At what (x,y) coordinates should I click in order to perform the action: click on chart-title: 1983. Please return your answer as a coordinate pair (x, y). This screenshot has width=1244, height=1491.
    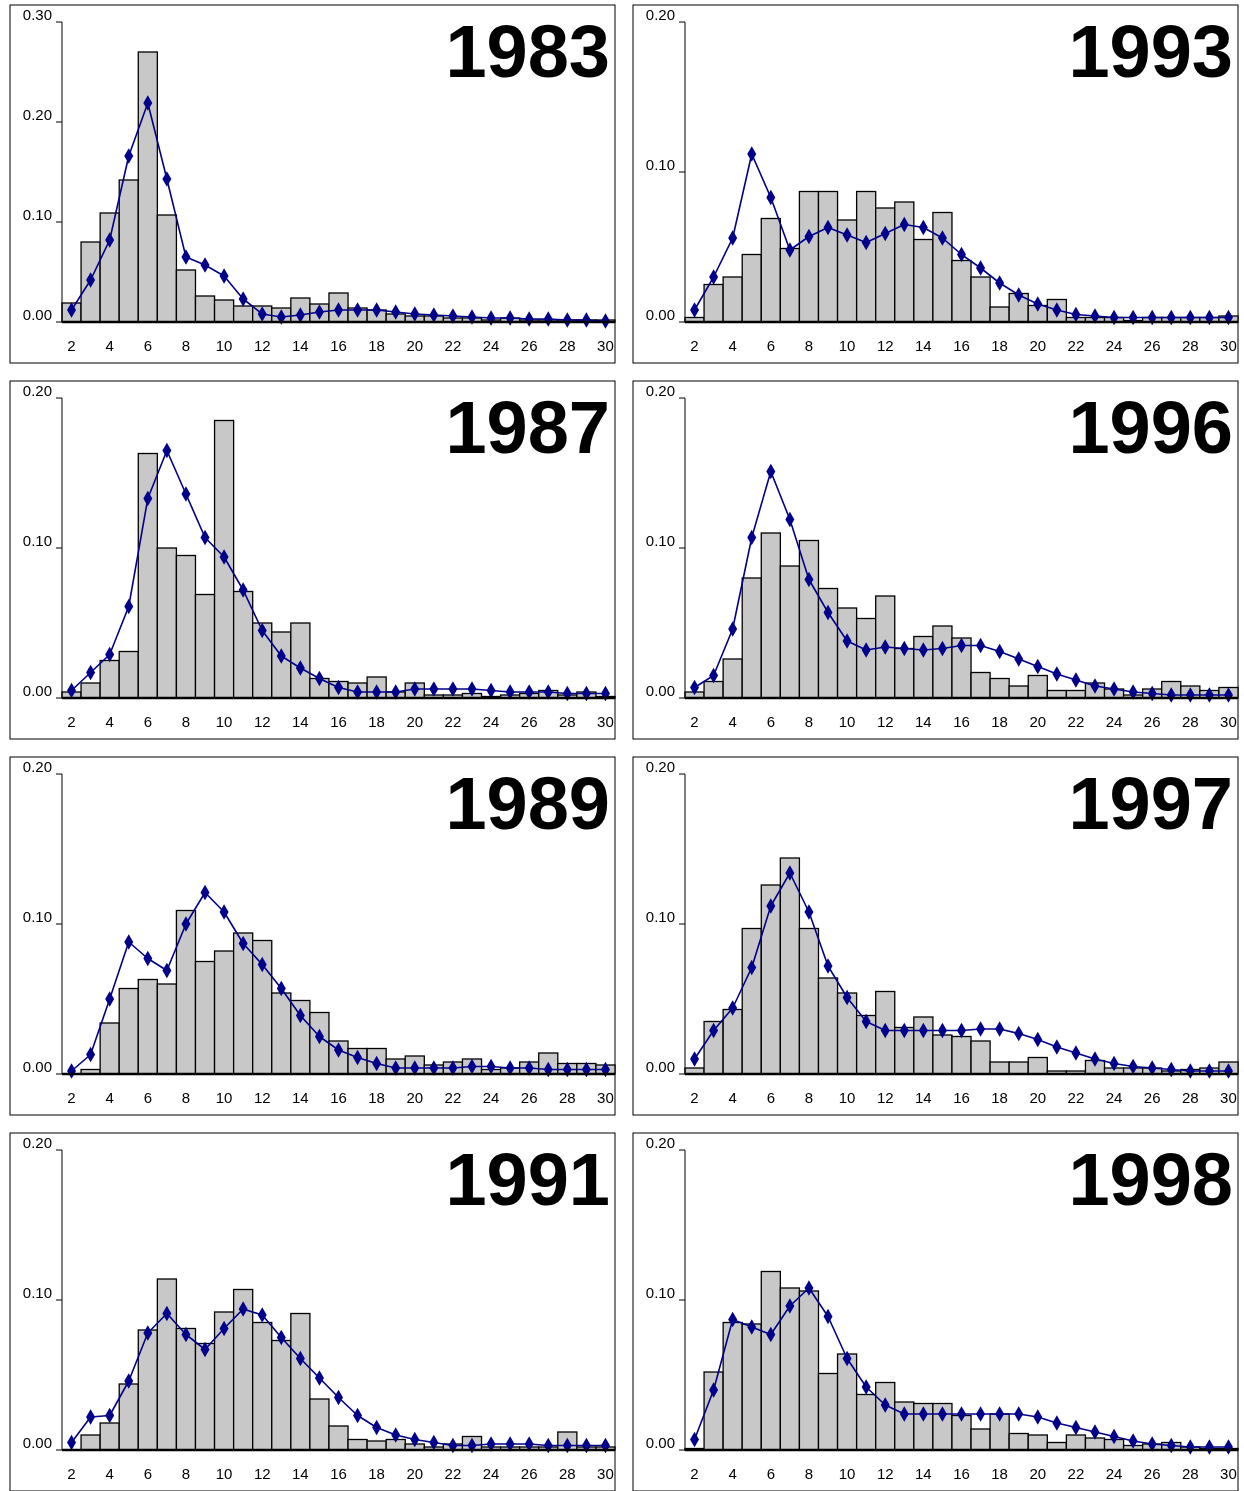
    Looking at the image, I should click on (527, 51).